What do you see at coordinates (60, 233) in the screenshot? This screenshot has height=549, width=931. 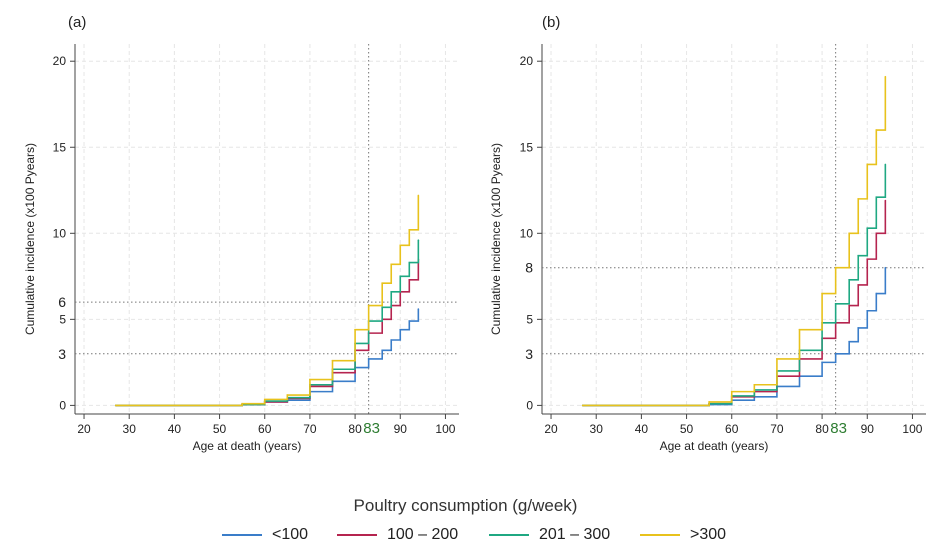 I see `y-tick-label: 10` at bounding box center [60, 233].